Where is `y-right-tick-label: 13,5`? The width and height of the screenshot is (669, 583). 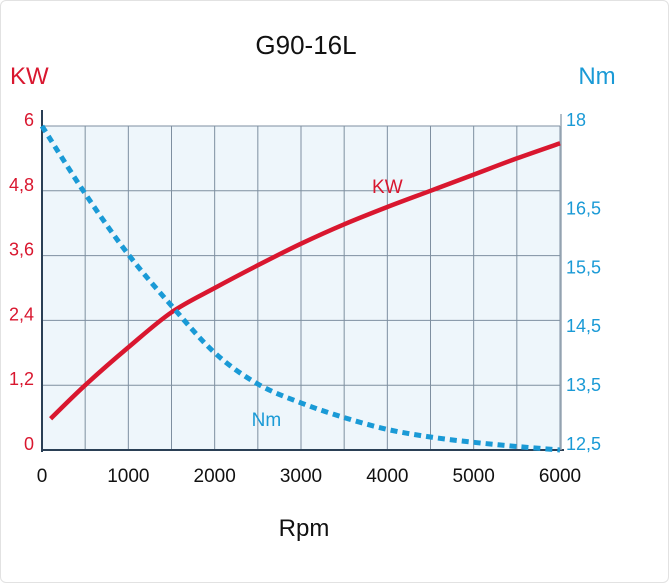
y-right-tick-label: 13,5 is located at coordinates (583, 385).